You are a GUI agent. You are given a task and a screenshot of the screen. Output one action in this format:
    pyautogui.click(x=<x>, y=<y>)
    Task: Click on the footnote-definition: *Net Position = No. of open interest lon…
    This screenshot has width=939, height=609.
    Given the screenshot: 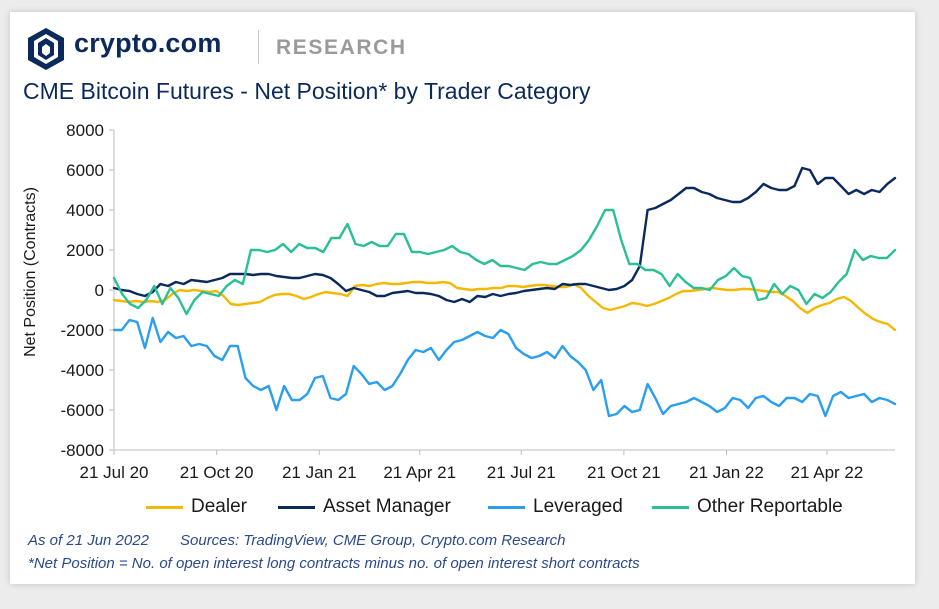 What is the action you would take?
    pyautogui.click(x=334, y=563)
    